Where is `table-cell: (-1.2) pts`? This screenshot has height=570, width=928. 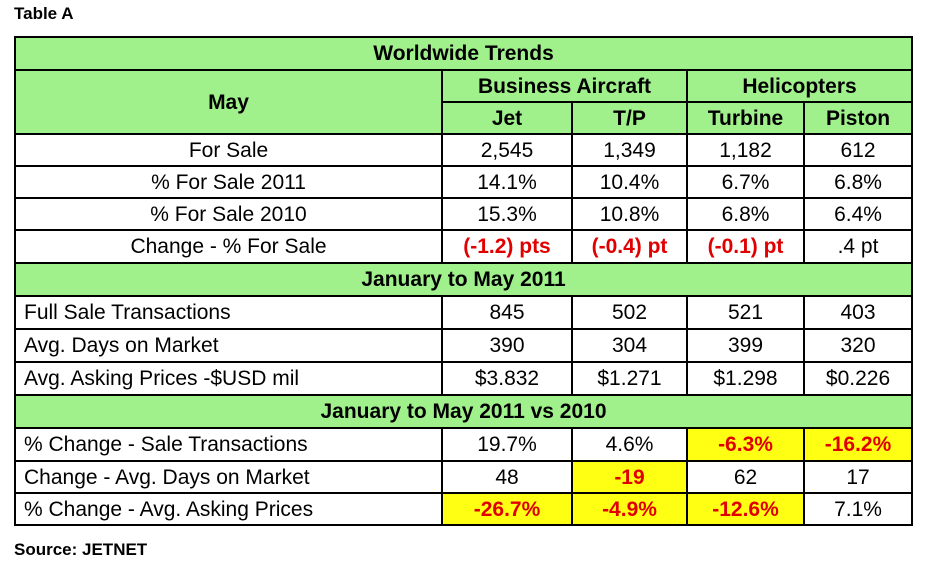 table-cell: (-1.2) pts is located at coordinates (507, 246).